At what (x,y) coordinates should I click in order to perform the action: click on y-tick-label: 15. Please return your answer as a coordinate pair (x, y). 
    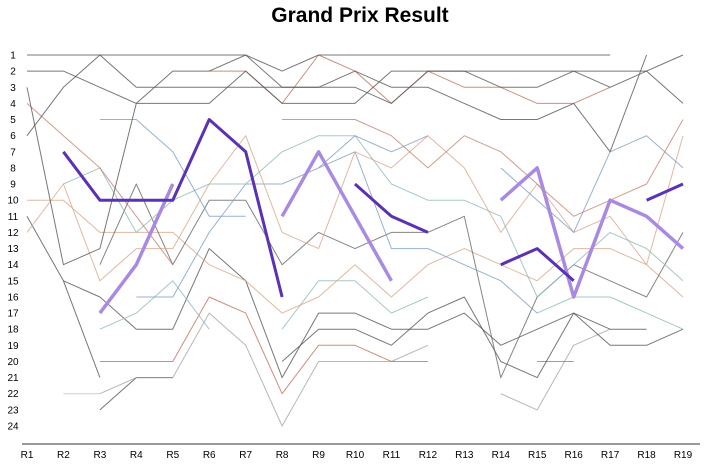
    Looking at the image, I should click on (13, 281).